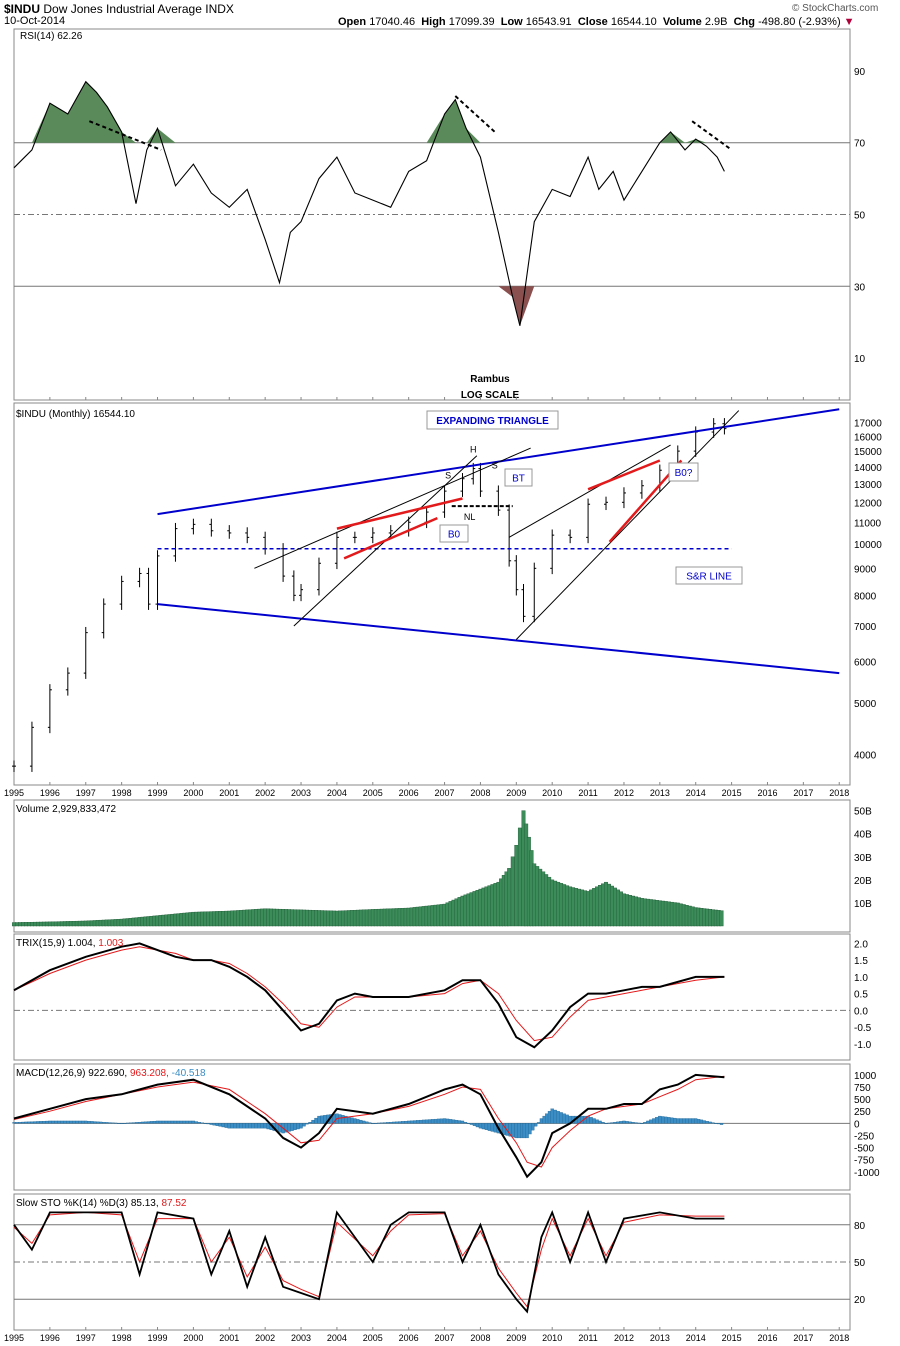  Describe the element at coordinates (865, 627) in the screenshot. I see `price-ytick-7000: 7000` at that location.